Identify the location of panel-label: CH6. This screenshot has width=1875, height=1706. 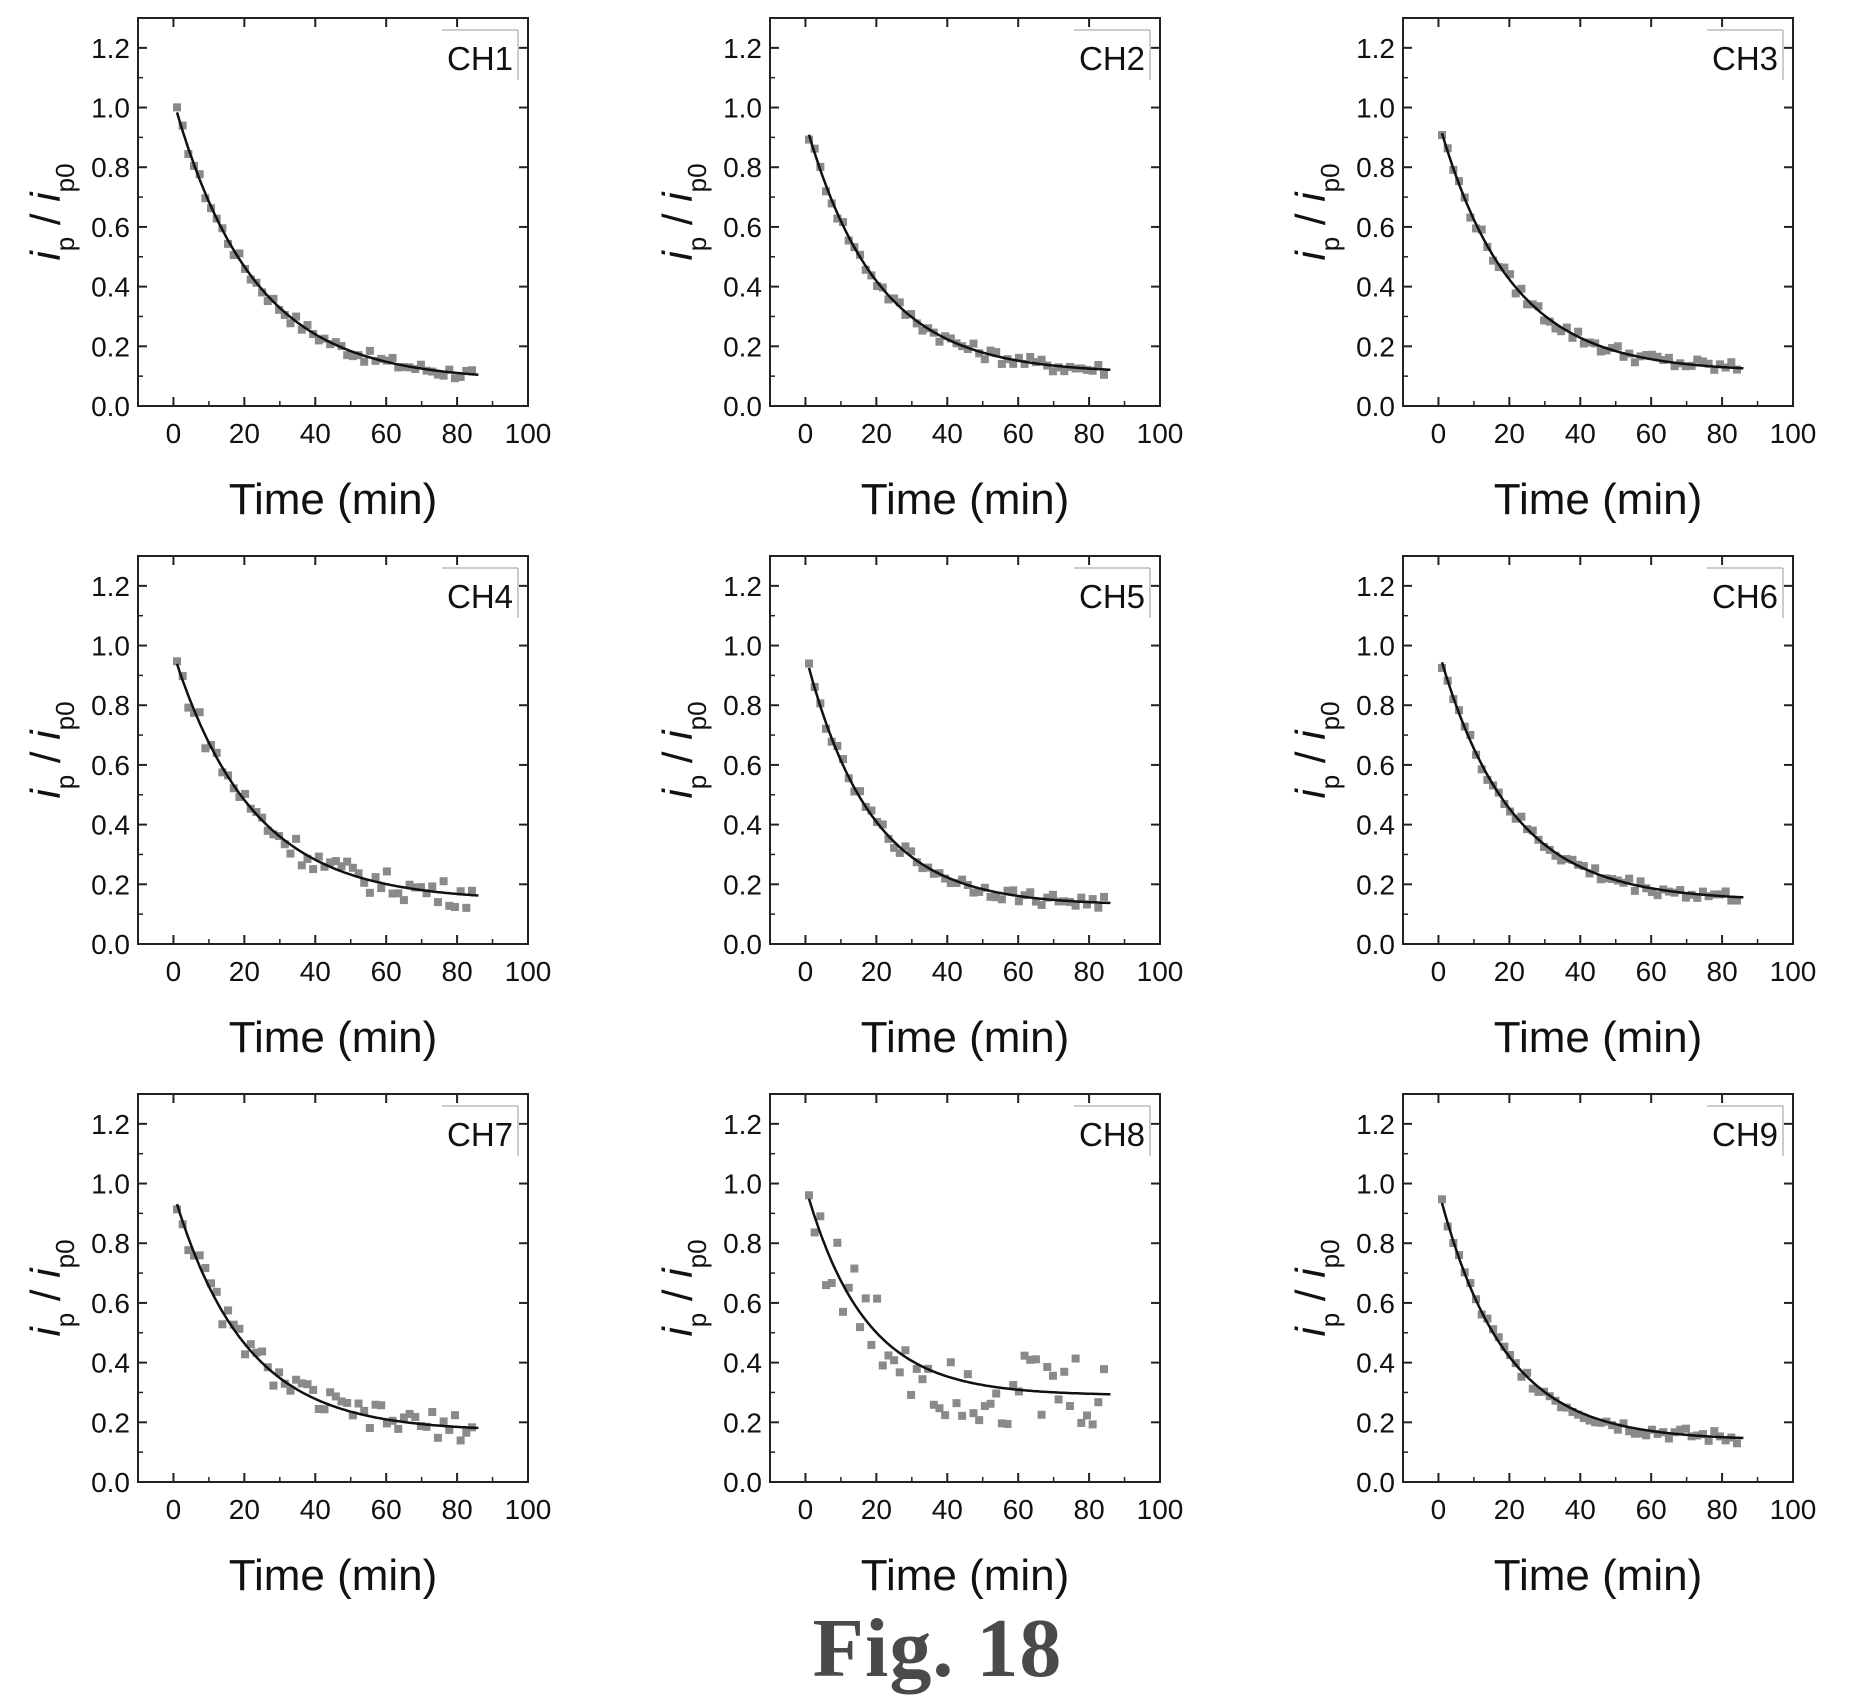
(1745, 596).